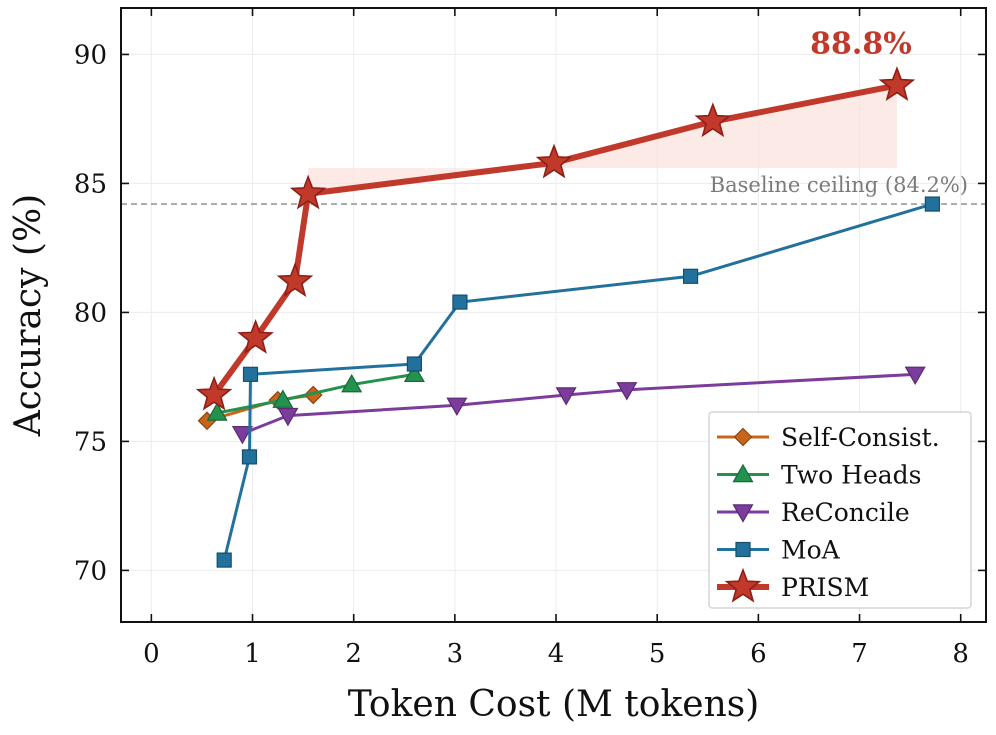 This screenshot has width=996, height=735. I want to click on legend-item-two-heads: Two Heads, so click(819, 475).